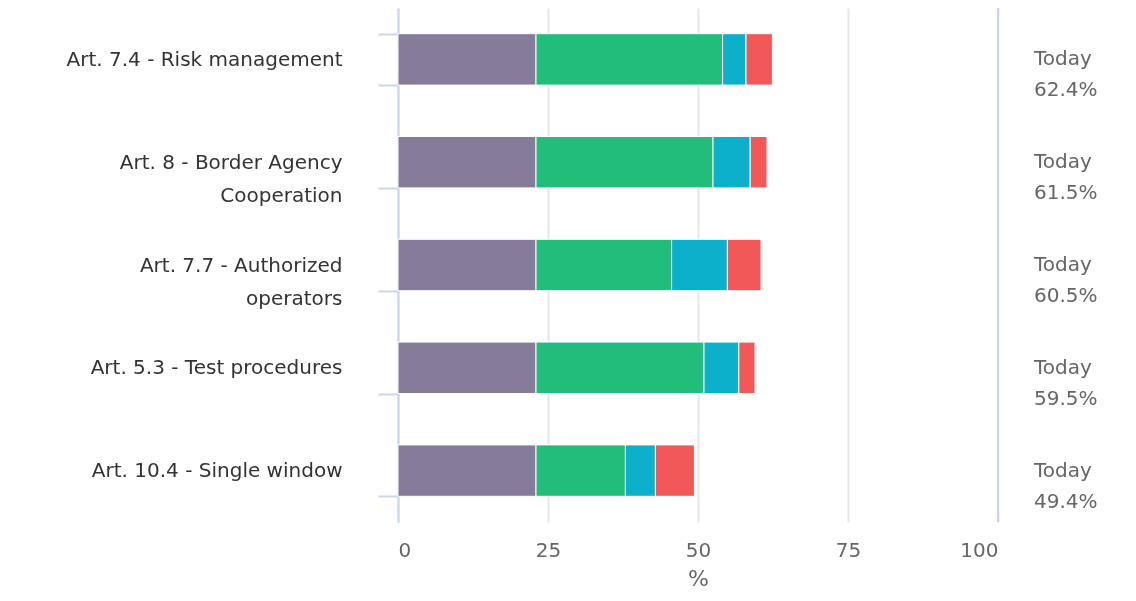 This screenshot has height=601, width=1136. I want to click on x-tick-label: 100, so click(979, 549).